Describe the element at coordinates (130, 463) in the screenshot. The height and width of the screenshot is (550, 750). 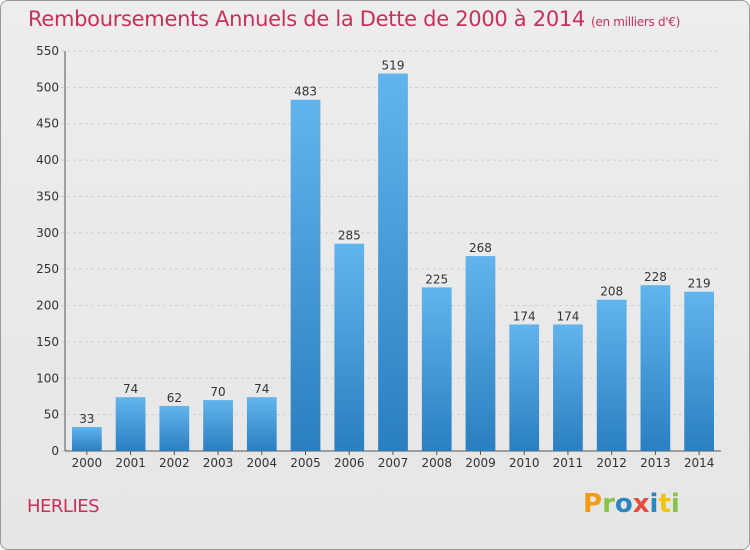
I see `x-tick-label: 2001` at that location.